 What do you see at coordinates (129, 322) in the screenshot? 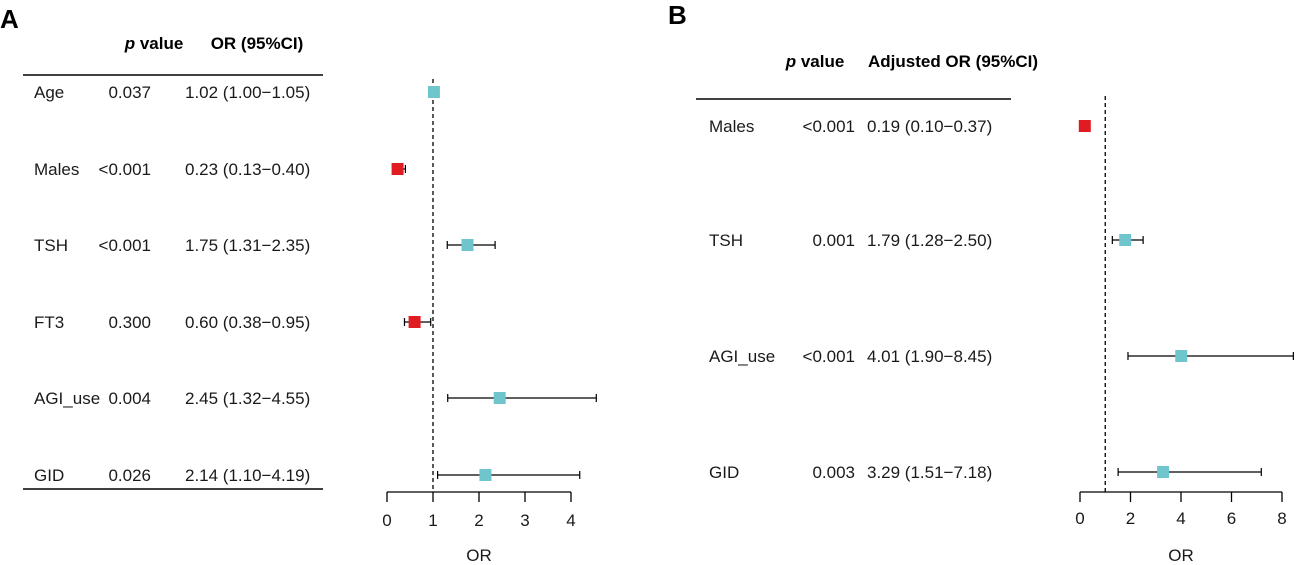
I see `row-p-value: 0.300` at bounding box center [129, 322].